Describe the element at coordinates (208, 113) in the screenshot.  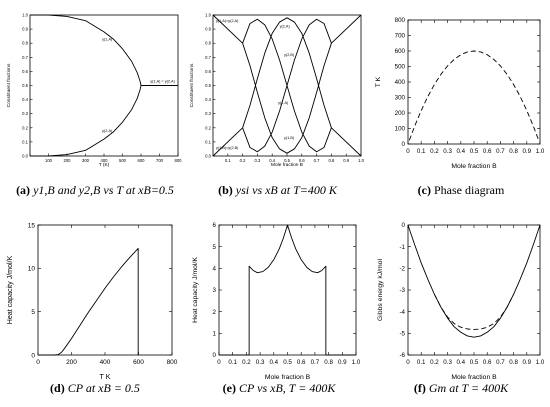
I see `y-tick-label: 0.3` at that location.